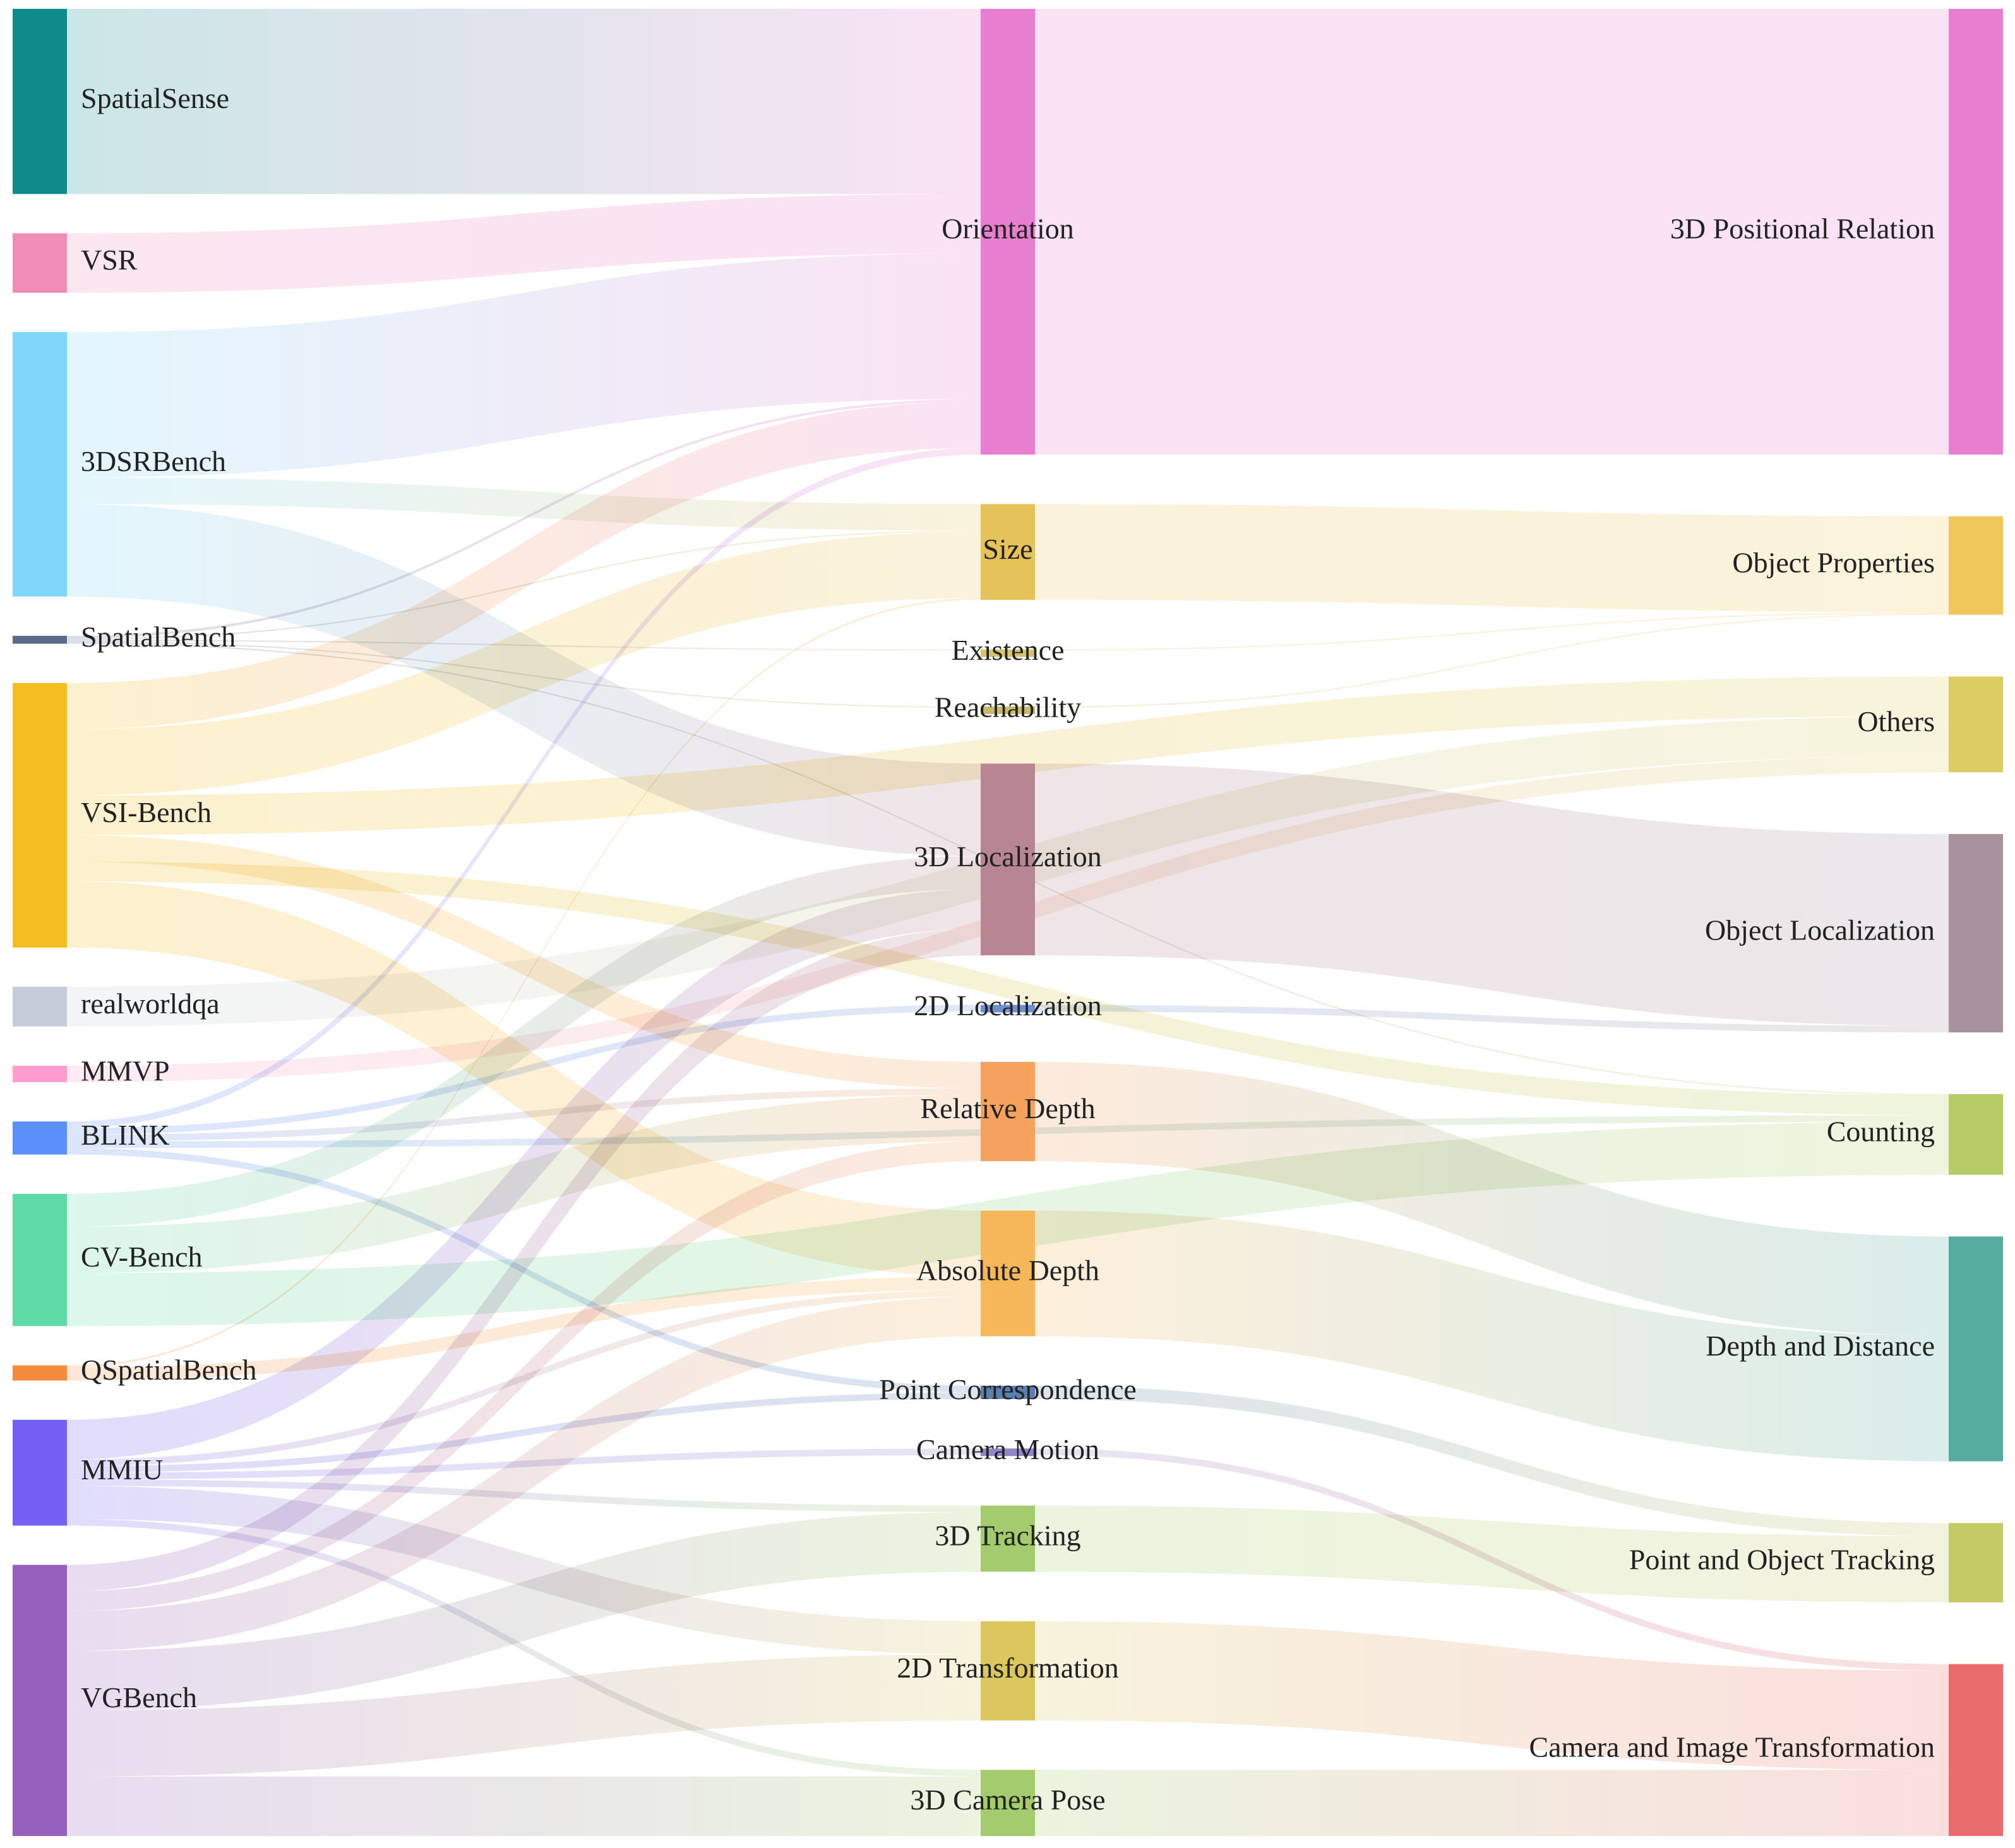 This screenshot has height=1848, width=2015. What do you see at coordinates (1492, 894) in the screenshot?
I see `link-3d-localization-to-object-localization` at bounding box center [1492, 894].